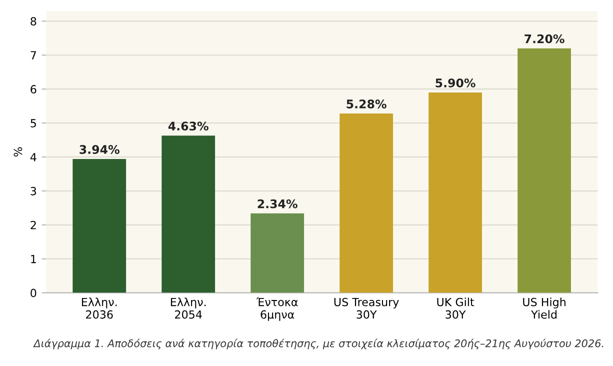 The width and height of the screenshot is (613, 366). I want to click on y-tick-label: 7, so click(33, 55).